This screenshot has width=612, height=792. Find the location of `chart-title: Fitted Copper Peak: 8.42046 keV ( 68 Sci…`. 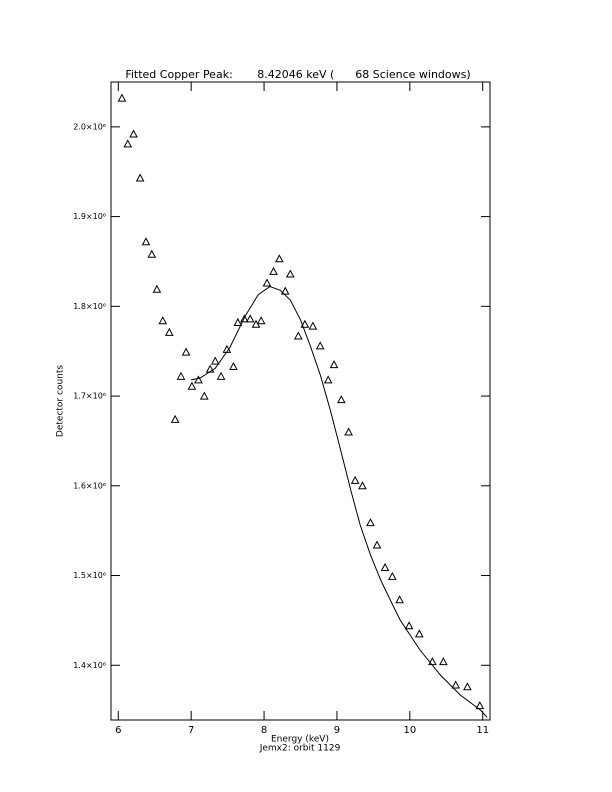

chart-title: Fitted Copper Peak: 8.42046 keV ( 68 Sci… is located at coordinates (297, 74).